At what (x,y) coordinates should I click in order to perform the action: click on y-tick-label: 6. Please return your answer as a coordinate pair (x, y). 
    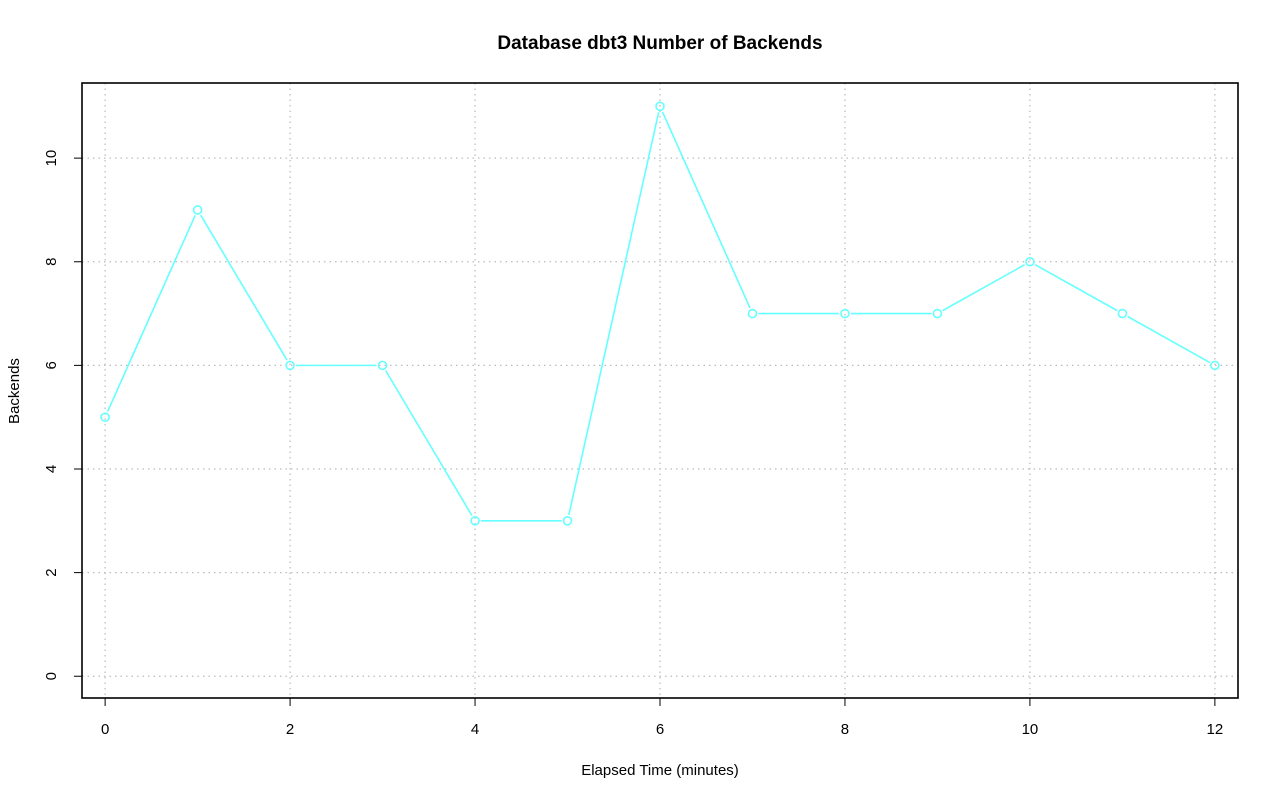
    Looking at the image, I should click on (51, 365).